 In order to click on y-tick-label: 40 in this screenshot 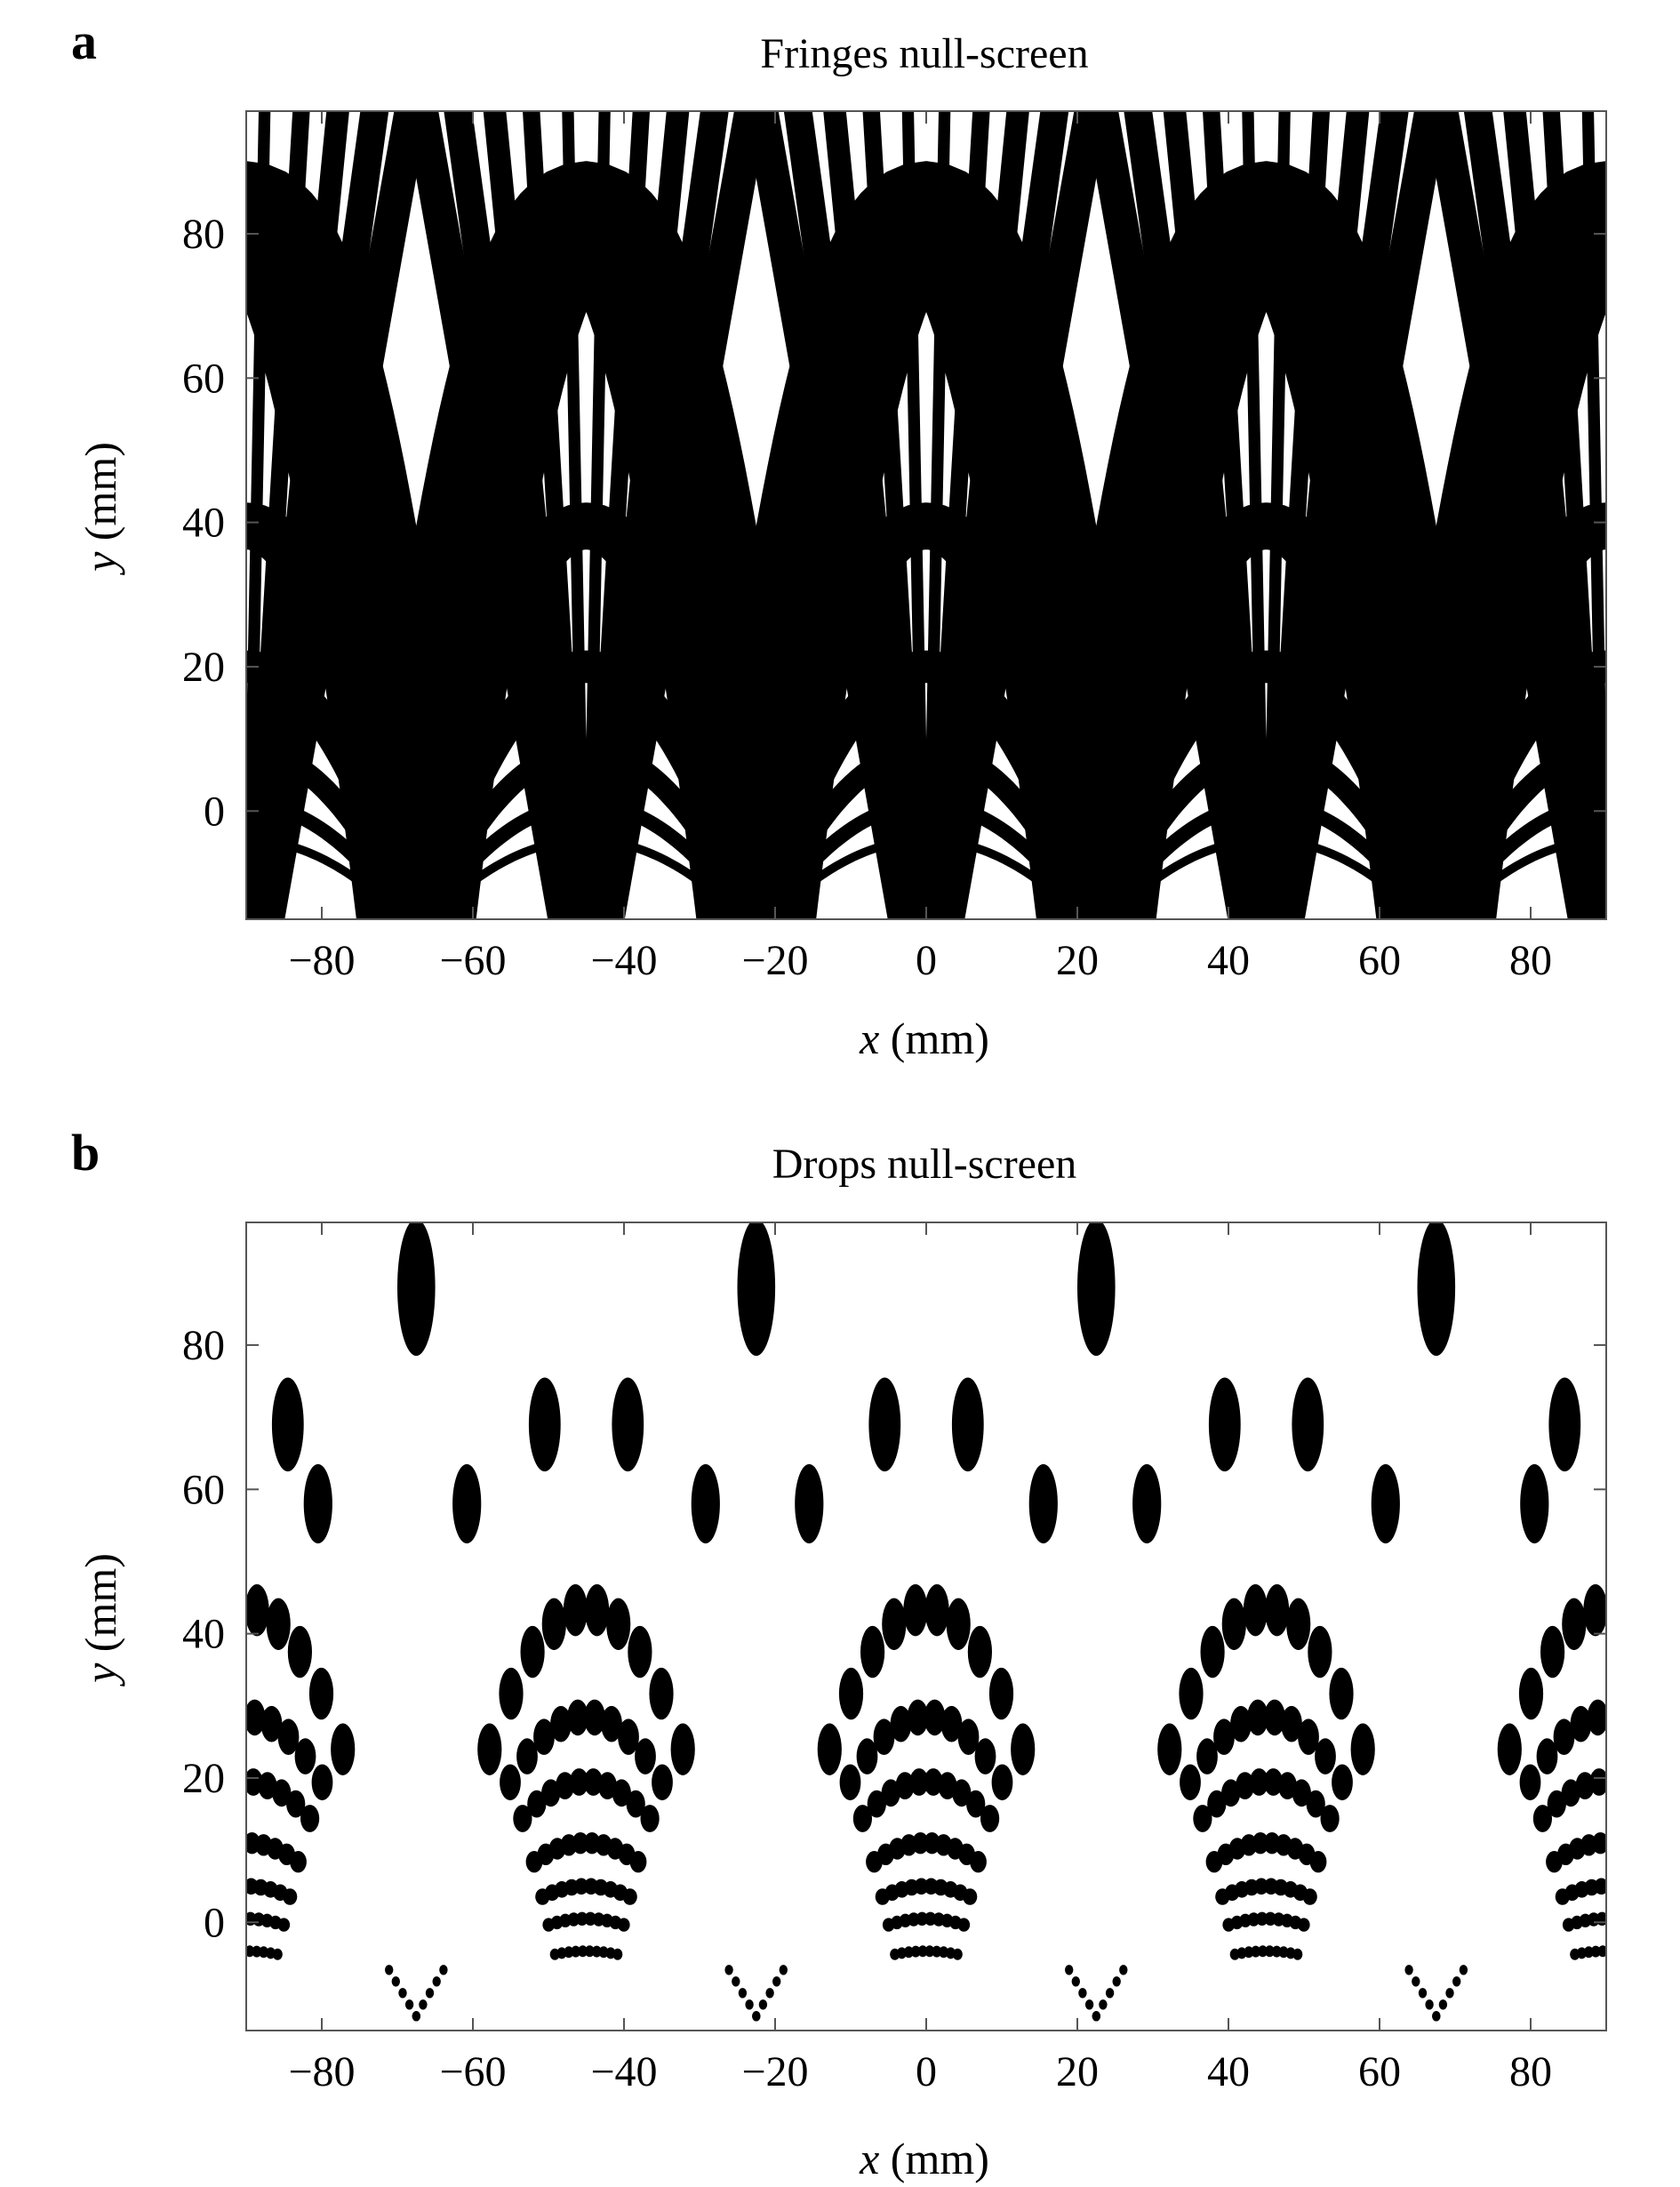, I will do `click(203, 524)`.